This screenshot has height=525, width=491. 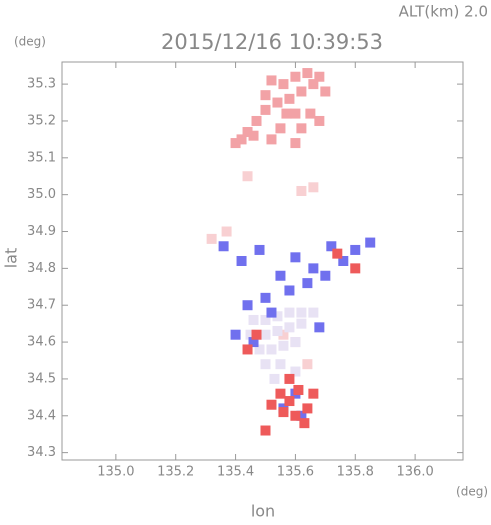 What do you see at coordinates (272, 42) in the screenshot?
I see `chart-title: 2015/12/16 10:39:53` at bounding box center [272, 42].